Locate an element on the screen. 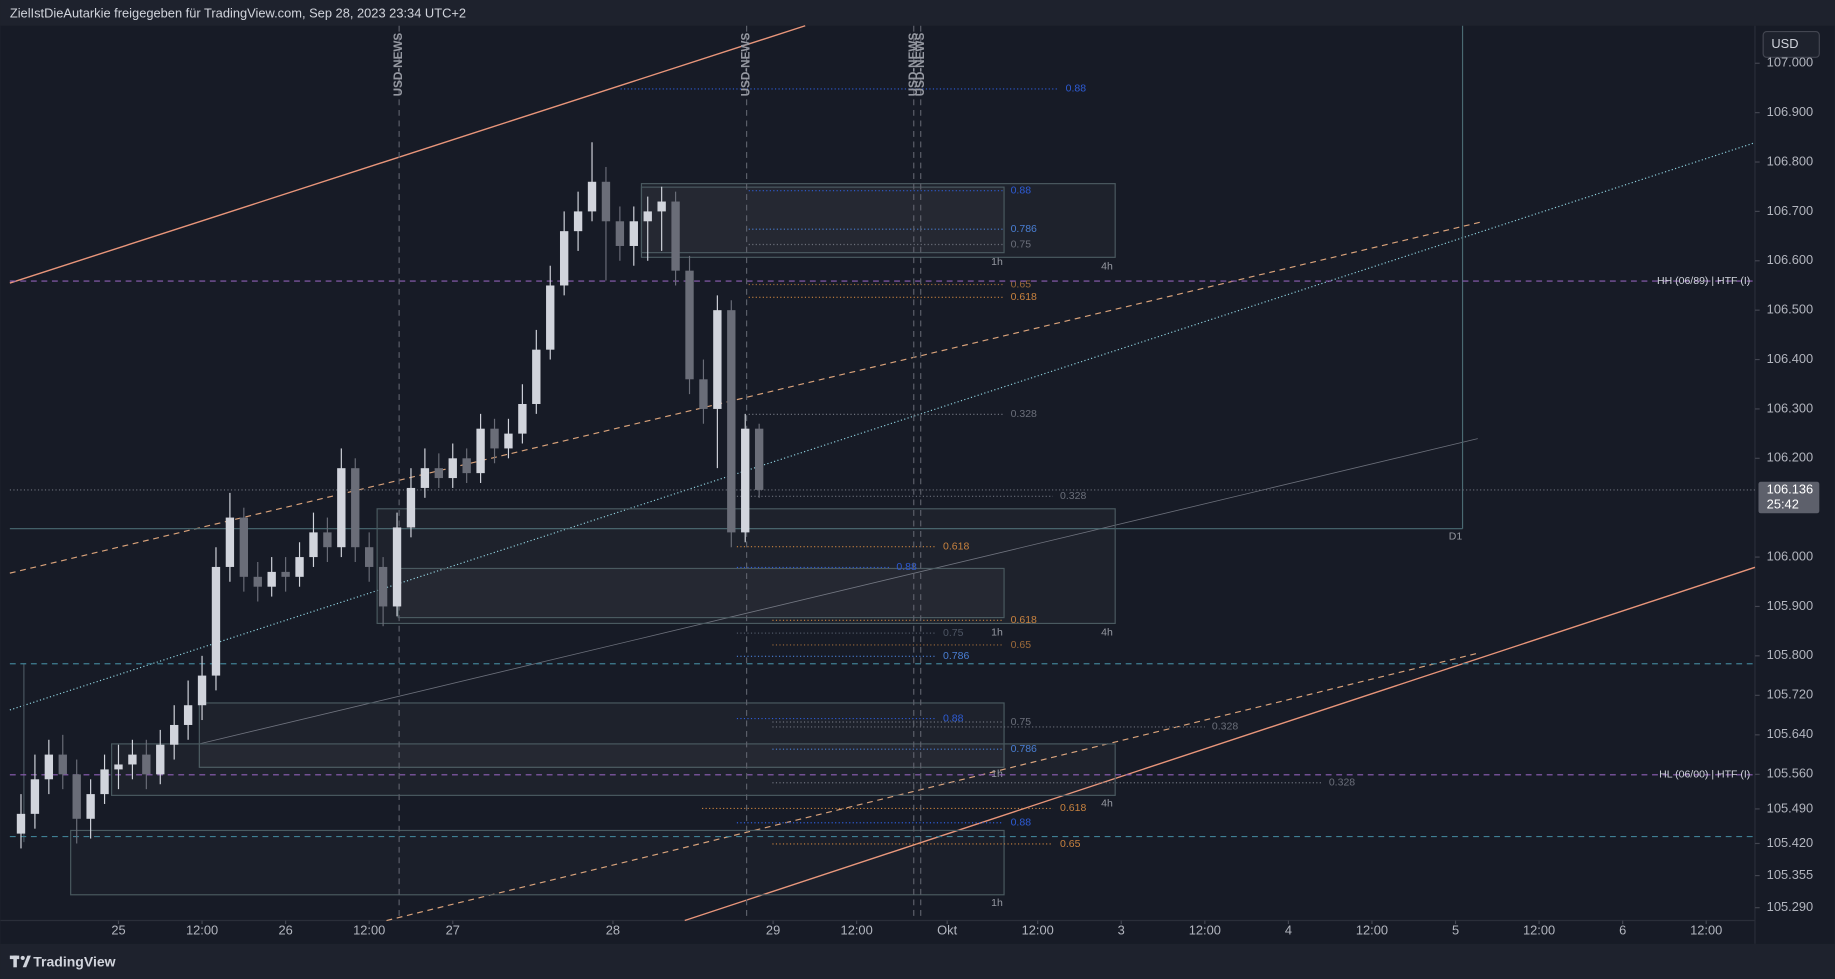  y-tick-label: 106.500 is located at coordinates (1790, 309).